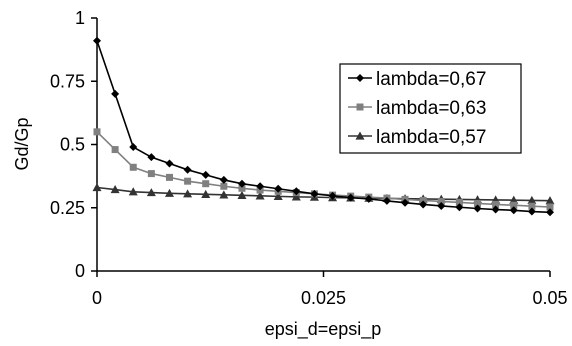 The width and height of the screenshot is (572, 346). What do you see at coordinates (323, 329) in the screenshot?
I see `x-axis-title: epsi_d=epsi_p` at bounding box center [323, 329].